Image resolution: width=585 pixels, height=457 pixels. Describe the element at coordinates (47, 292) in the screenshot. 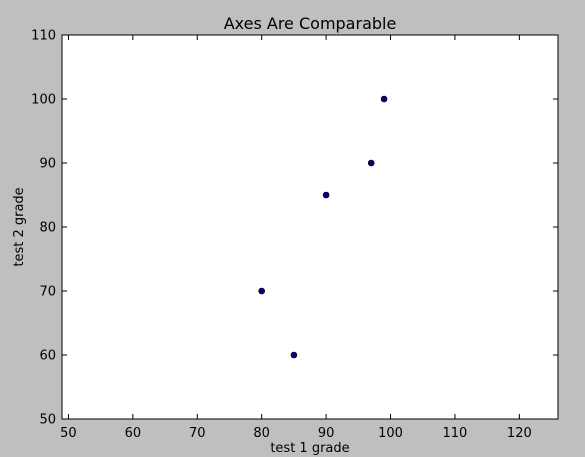

I see `y-tick-label: 70` at that location.